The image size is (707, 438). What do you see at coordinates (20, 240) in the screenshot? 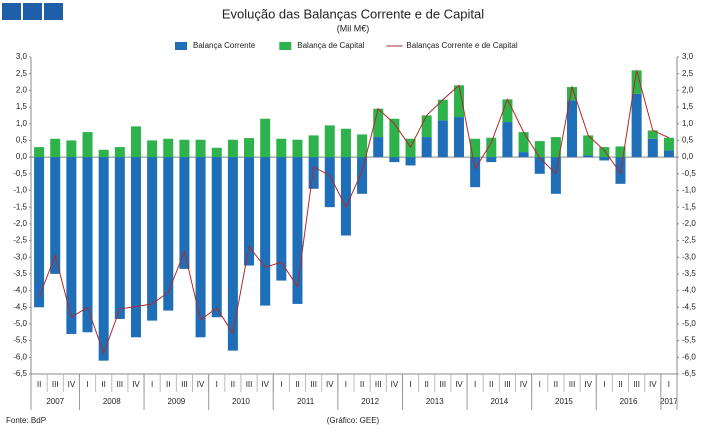
I see `y-tick-label: -2,5` at bounding box center [20, 240].